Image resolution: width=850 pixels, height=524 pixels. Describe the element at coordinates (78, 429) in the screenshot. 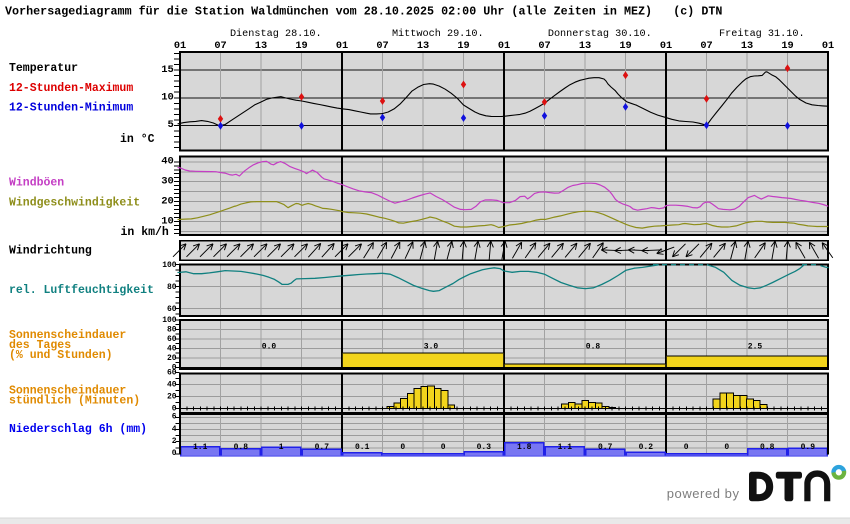

I see `svg-text: Niederschlag 6h (mm)` at that location.